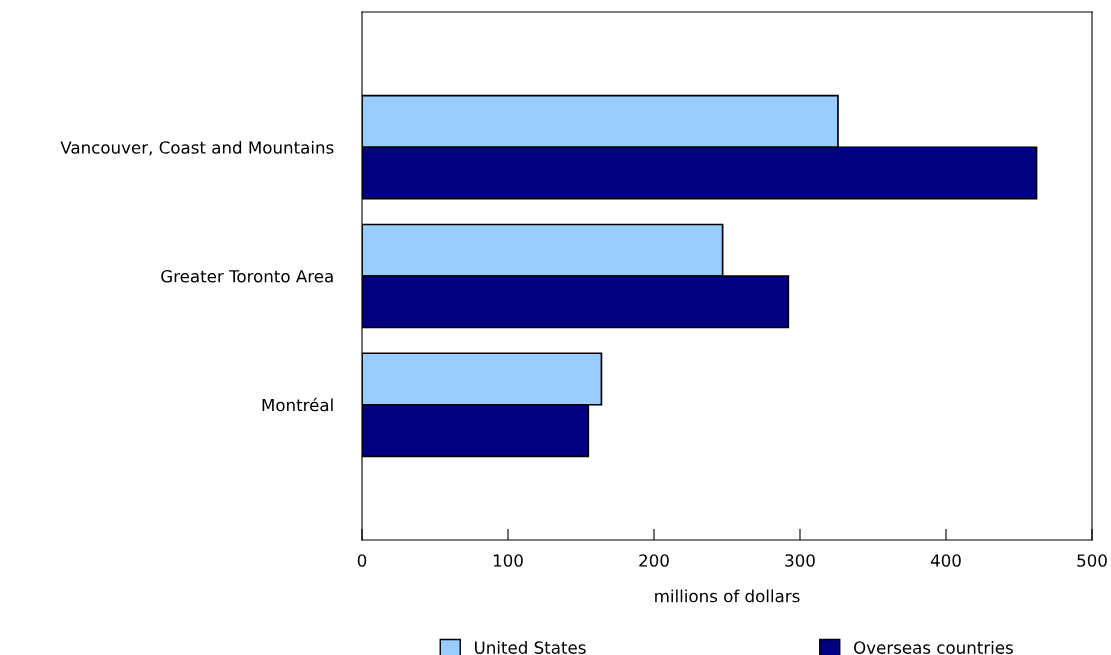  Describe the element at coordinates (945, 560) in the screenshot. I see `x-tick-label: 400` at that location.